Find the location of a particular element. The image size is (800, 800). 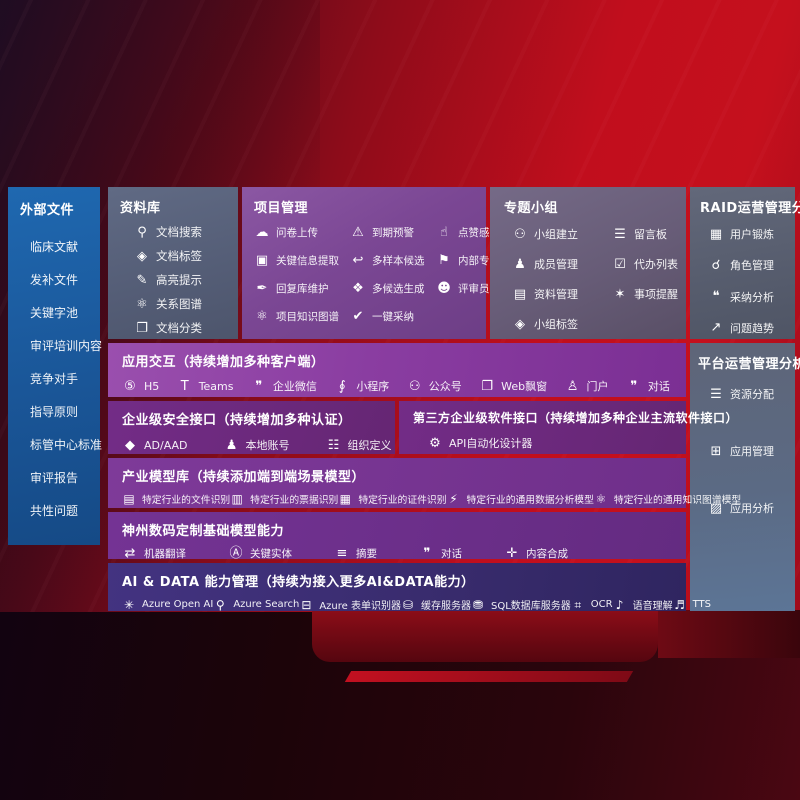

list-item: ⊞ 应用管理 is located at coordinates (751, 451).